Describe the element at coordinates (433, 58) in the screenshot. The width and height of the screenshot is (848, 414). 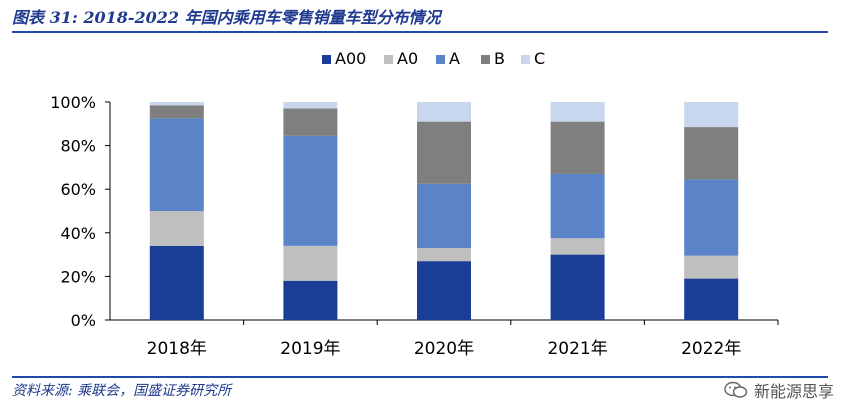
I see `legend: A00 A0 A B C` at that location.